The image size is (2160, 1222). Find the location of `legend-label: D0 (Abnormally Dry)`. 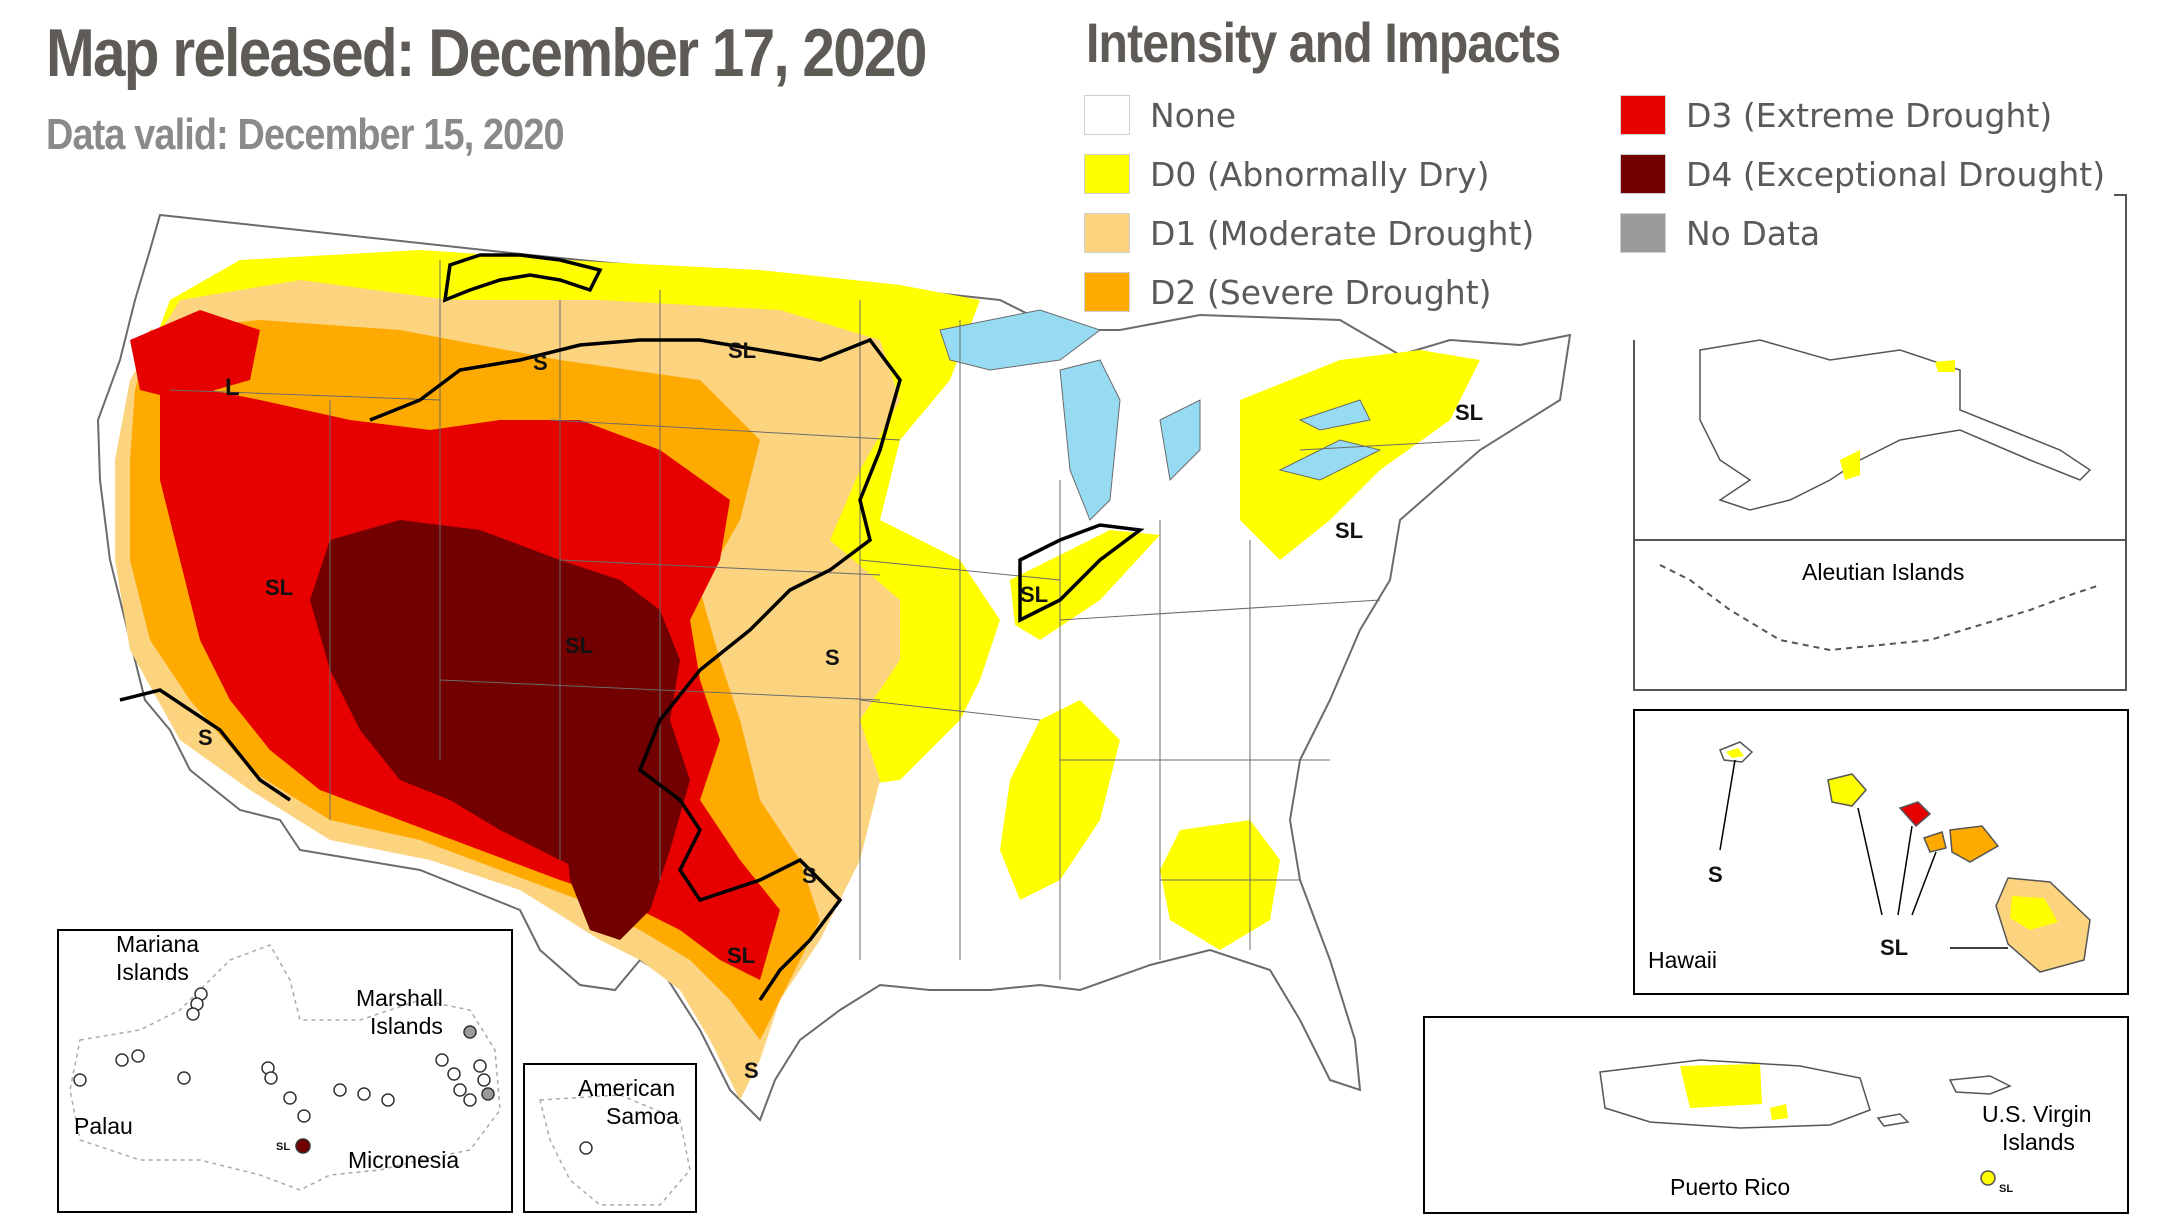

legend-label: D0 (Abnormally Dry) is located at coordinates (1320, 174).